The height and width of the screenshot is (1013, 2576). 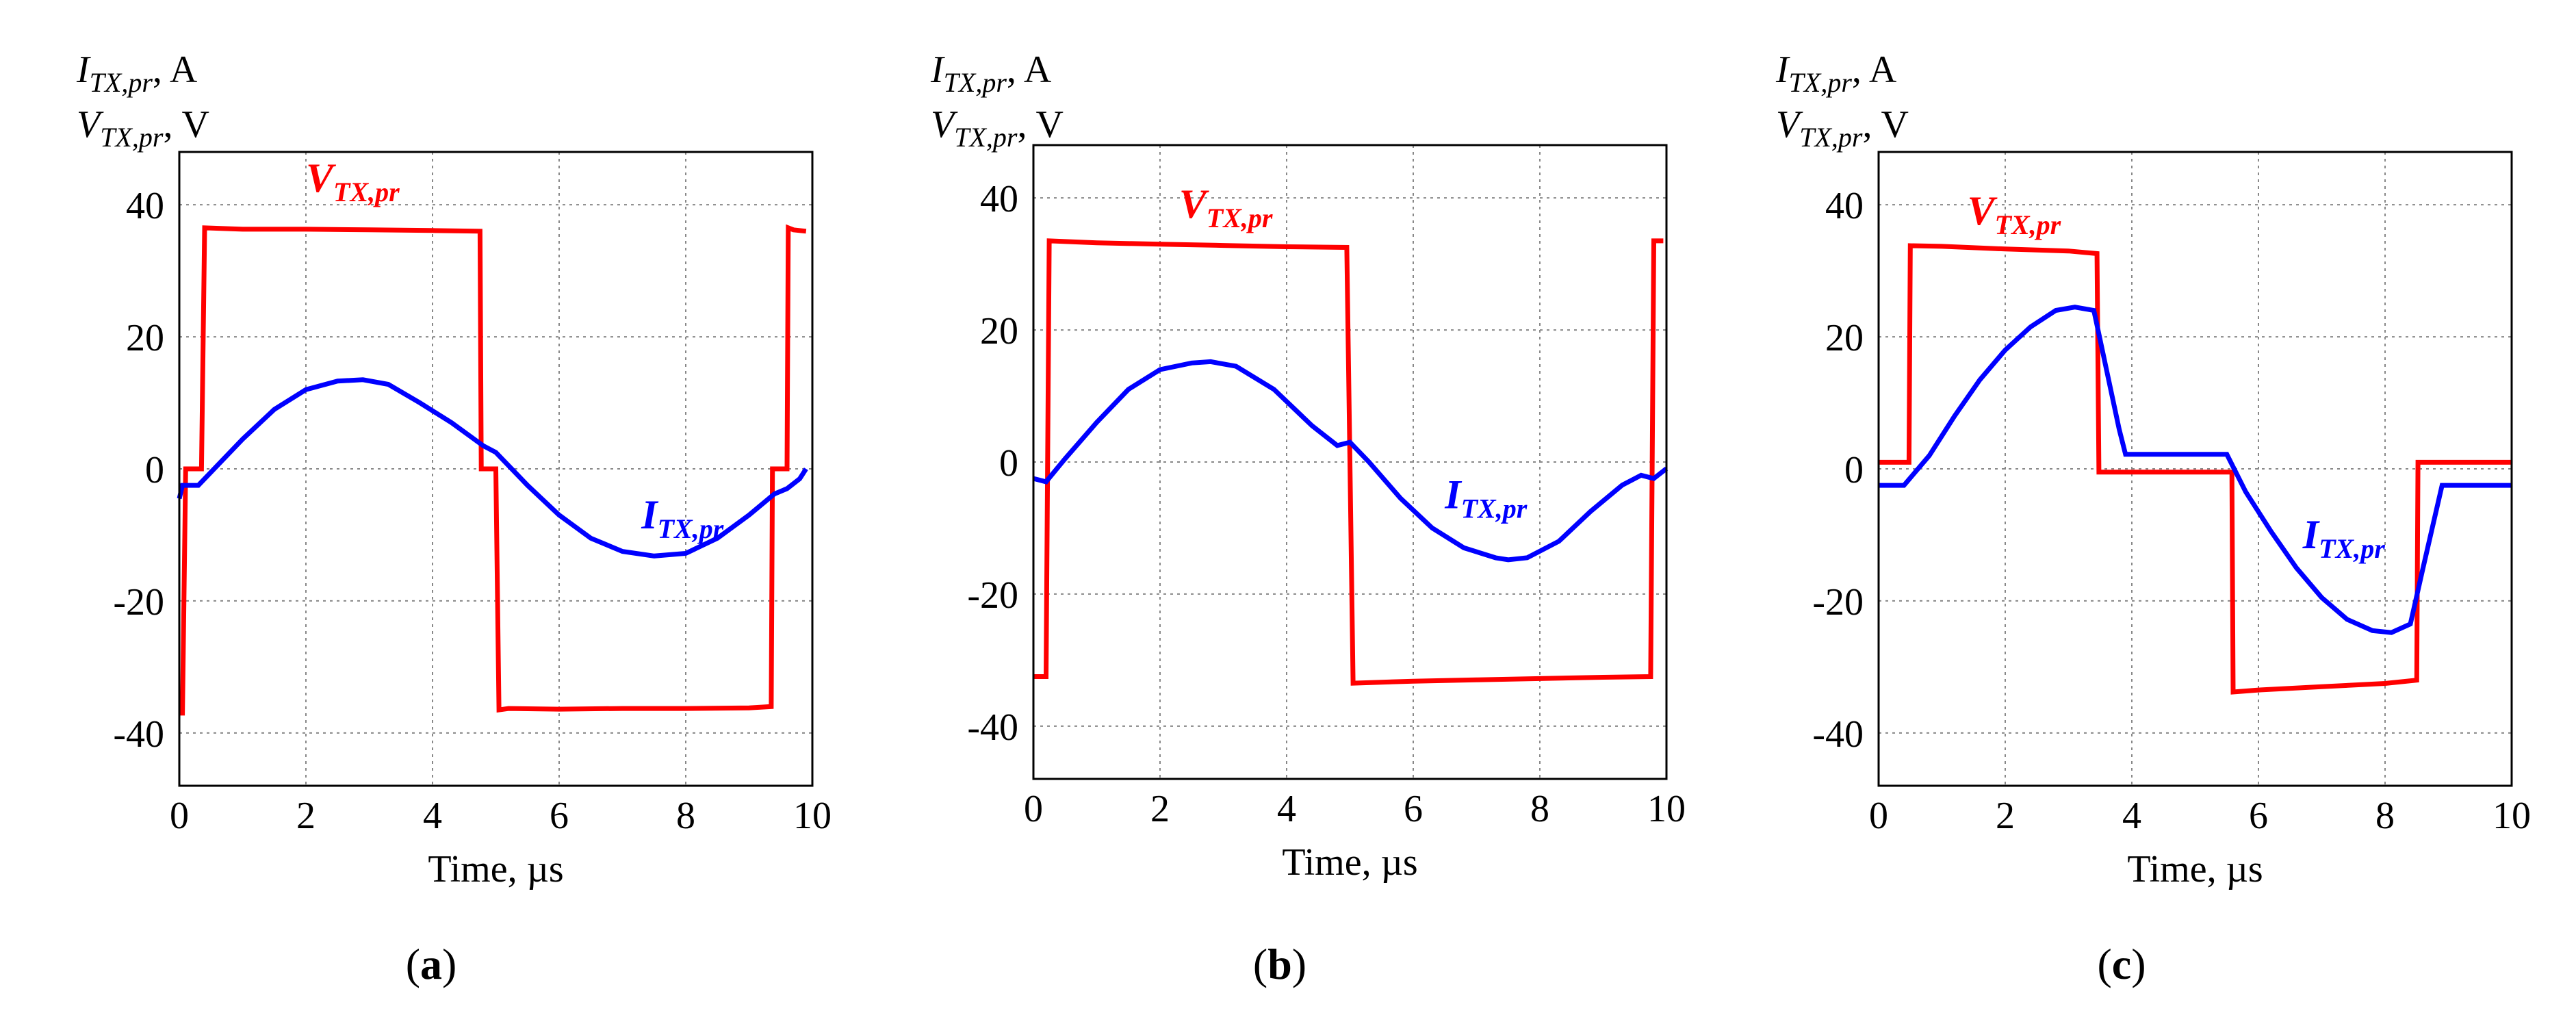 I want to click on panel-label: (a), so click(x=431, y=964).